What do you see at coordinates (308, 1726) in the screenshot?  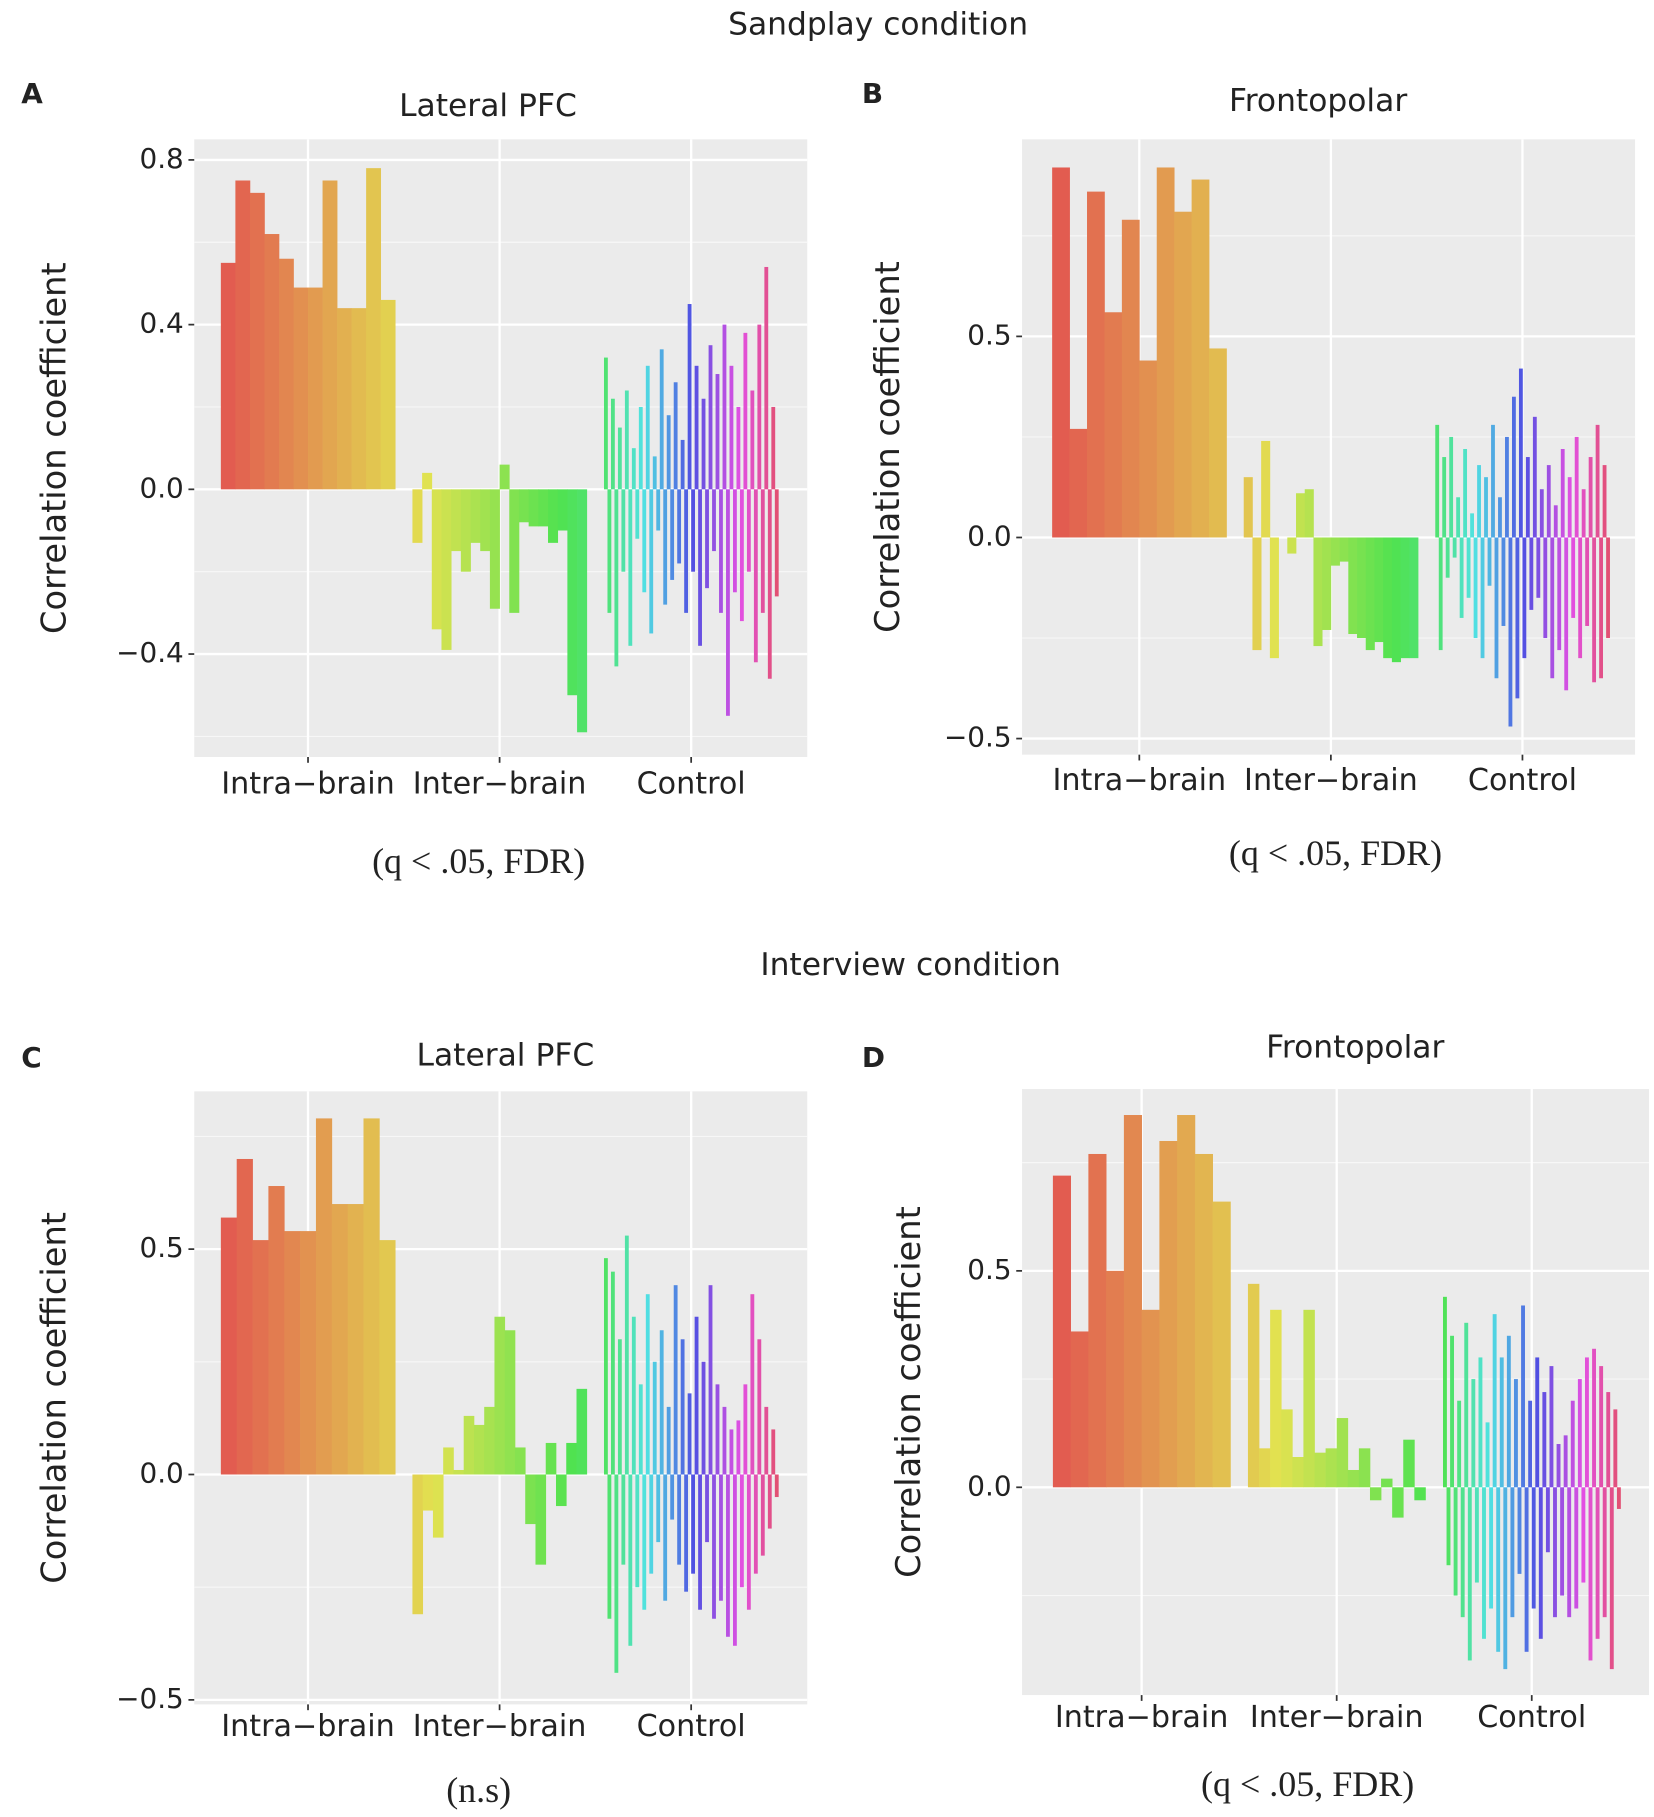 I see `x-tick-label: Intra−brain` at bounding box center [308, 1726].